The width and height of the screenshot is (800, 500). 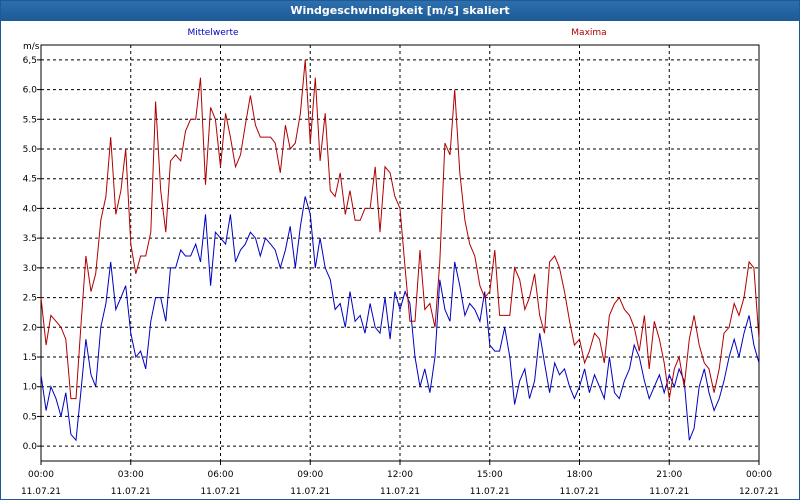 What do you see at coordinates (400, 475) in the screenshot?
I see `x-tick-time: 12:00` at bounding box center [400, 475].